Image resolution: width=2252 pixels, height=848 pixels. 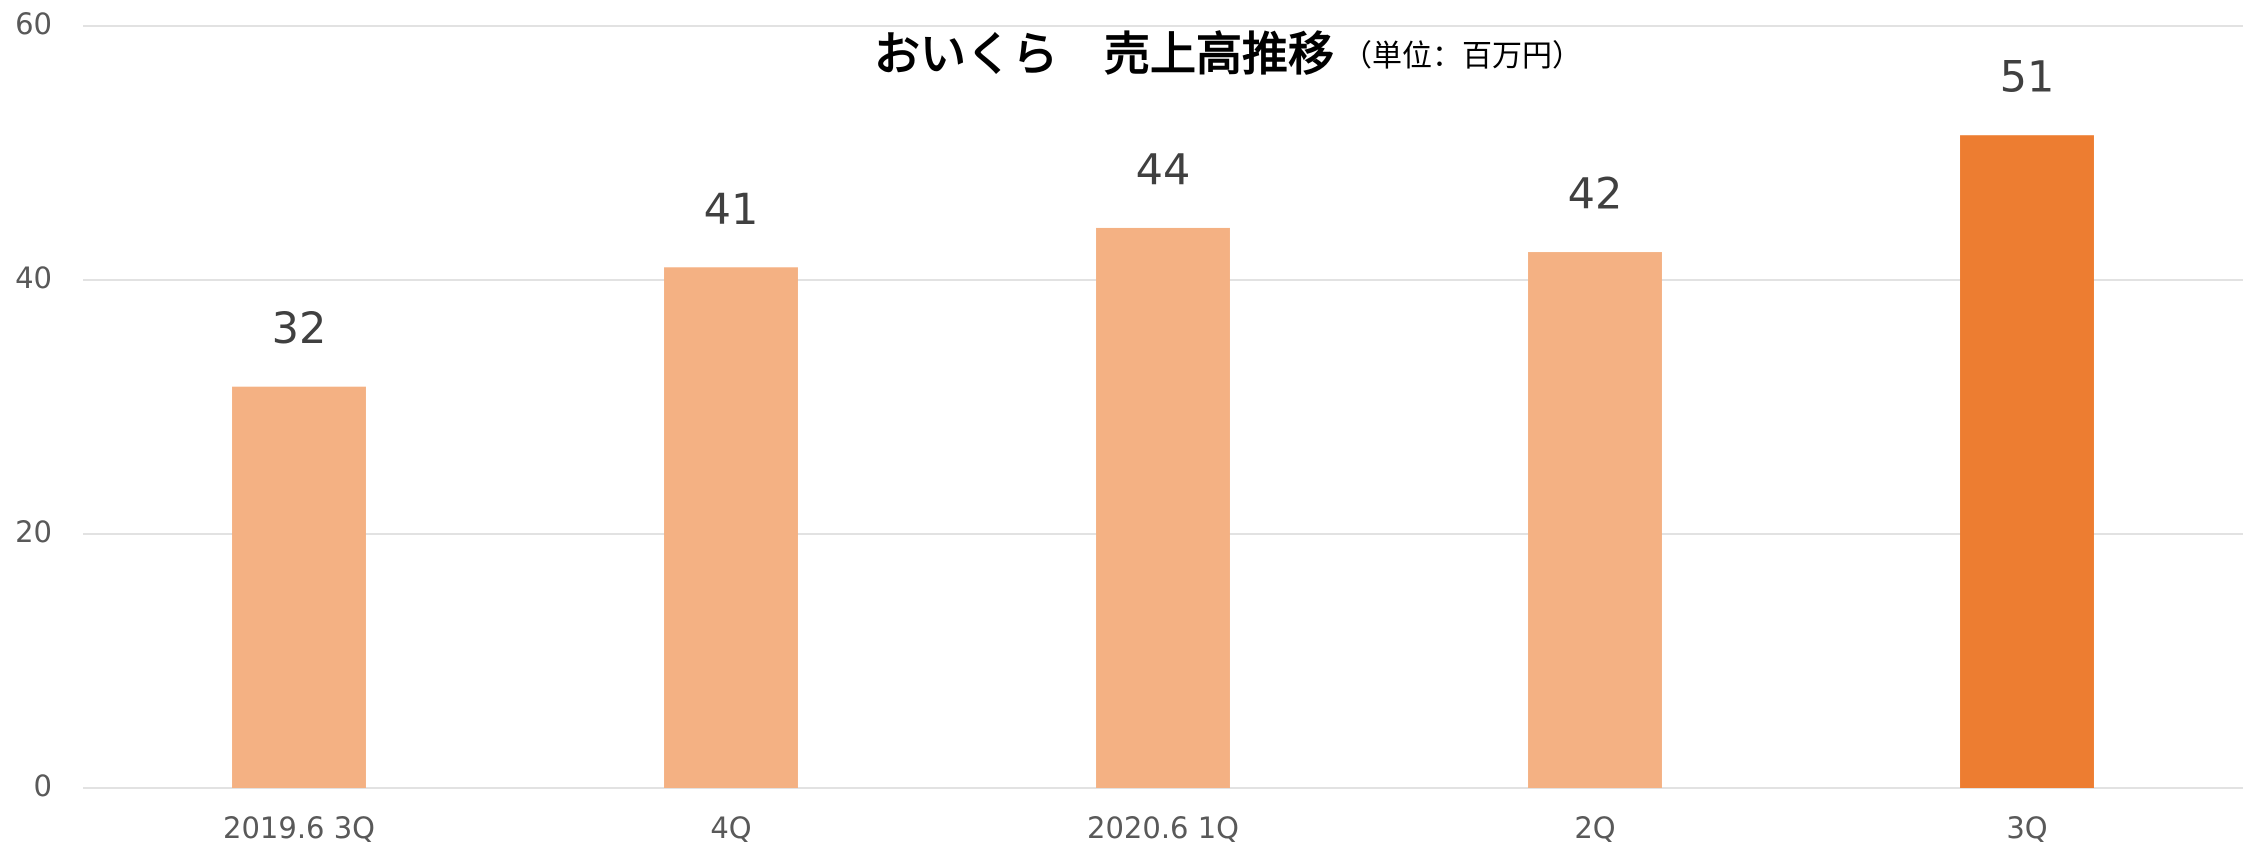 What do you see at coordinates (2027, 78) in the screenshot?
I see `data-label: 51` at bounding box center [2027, 78].